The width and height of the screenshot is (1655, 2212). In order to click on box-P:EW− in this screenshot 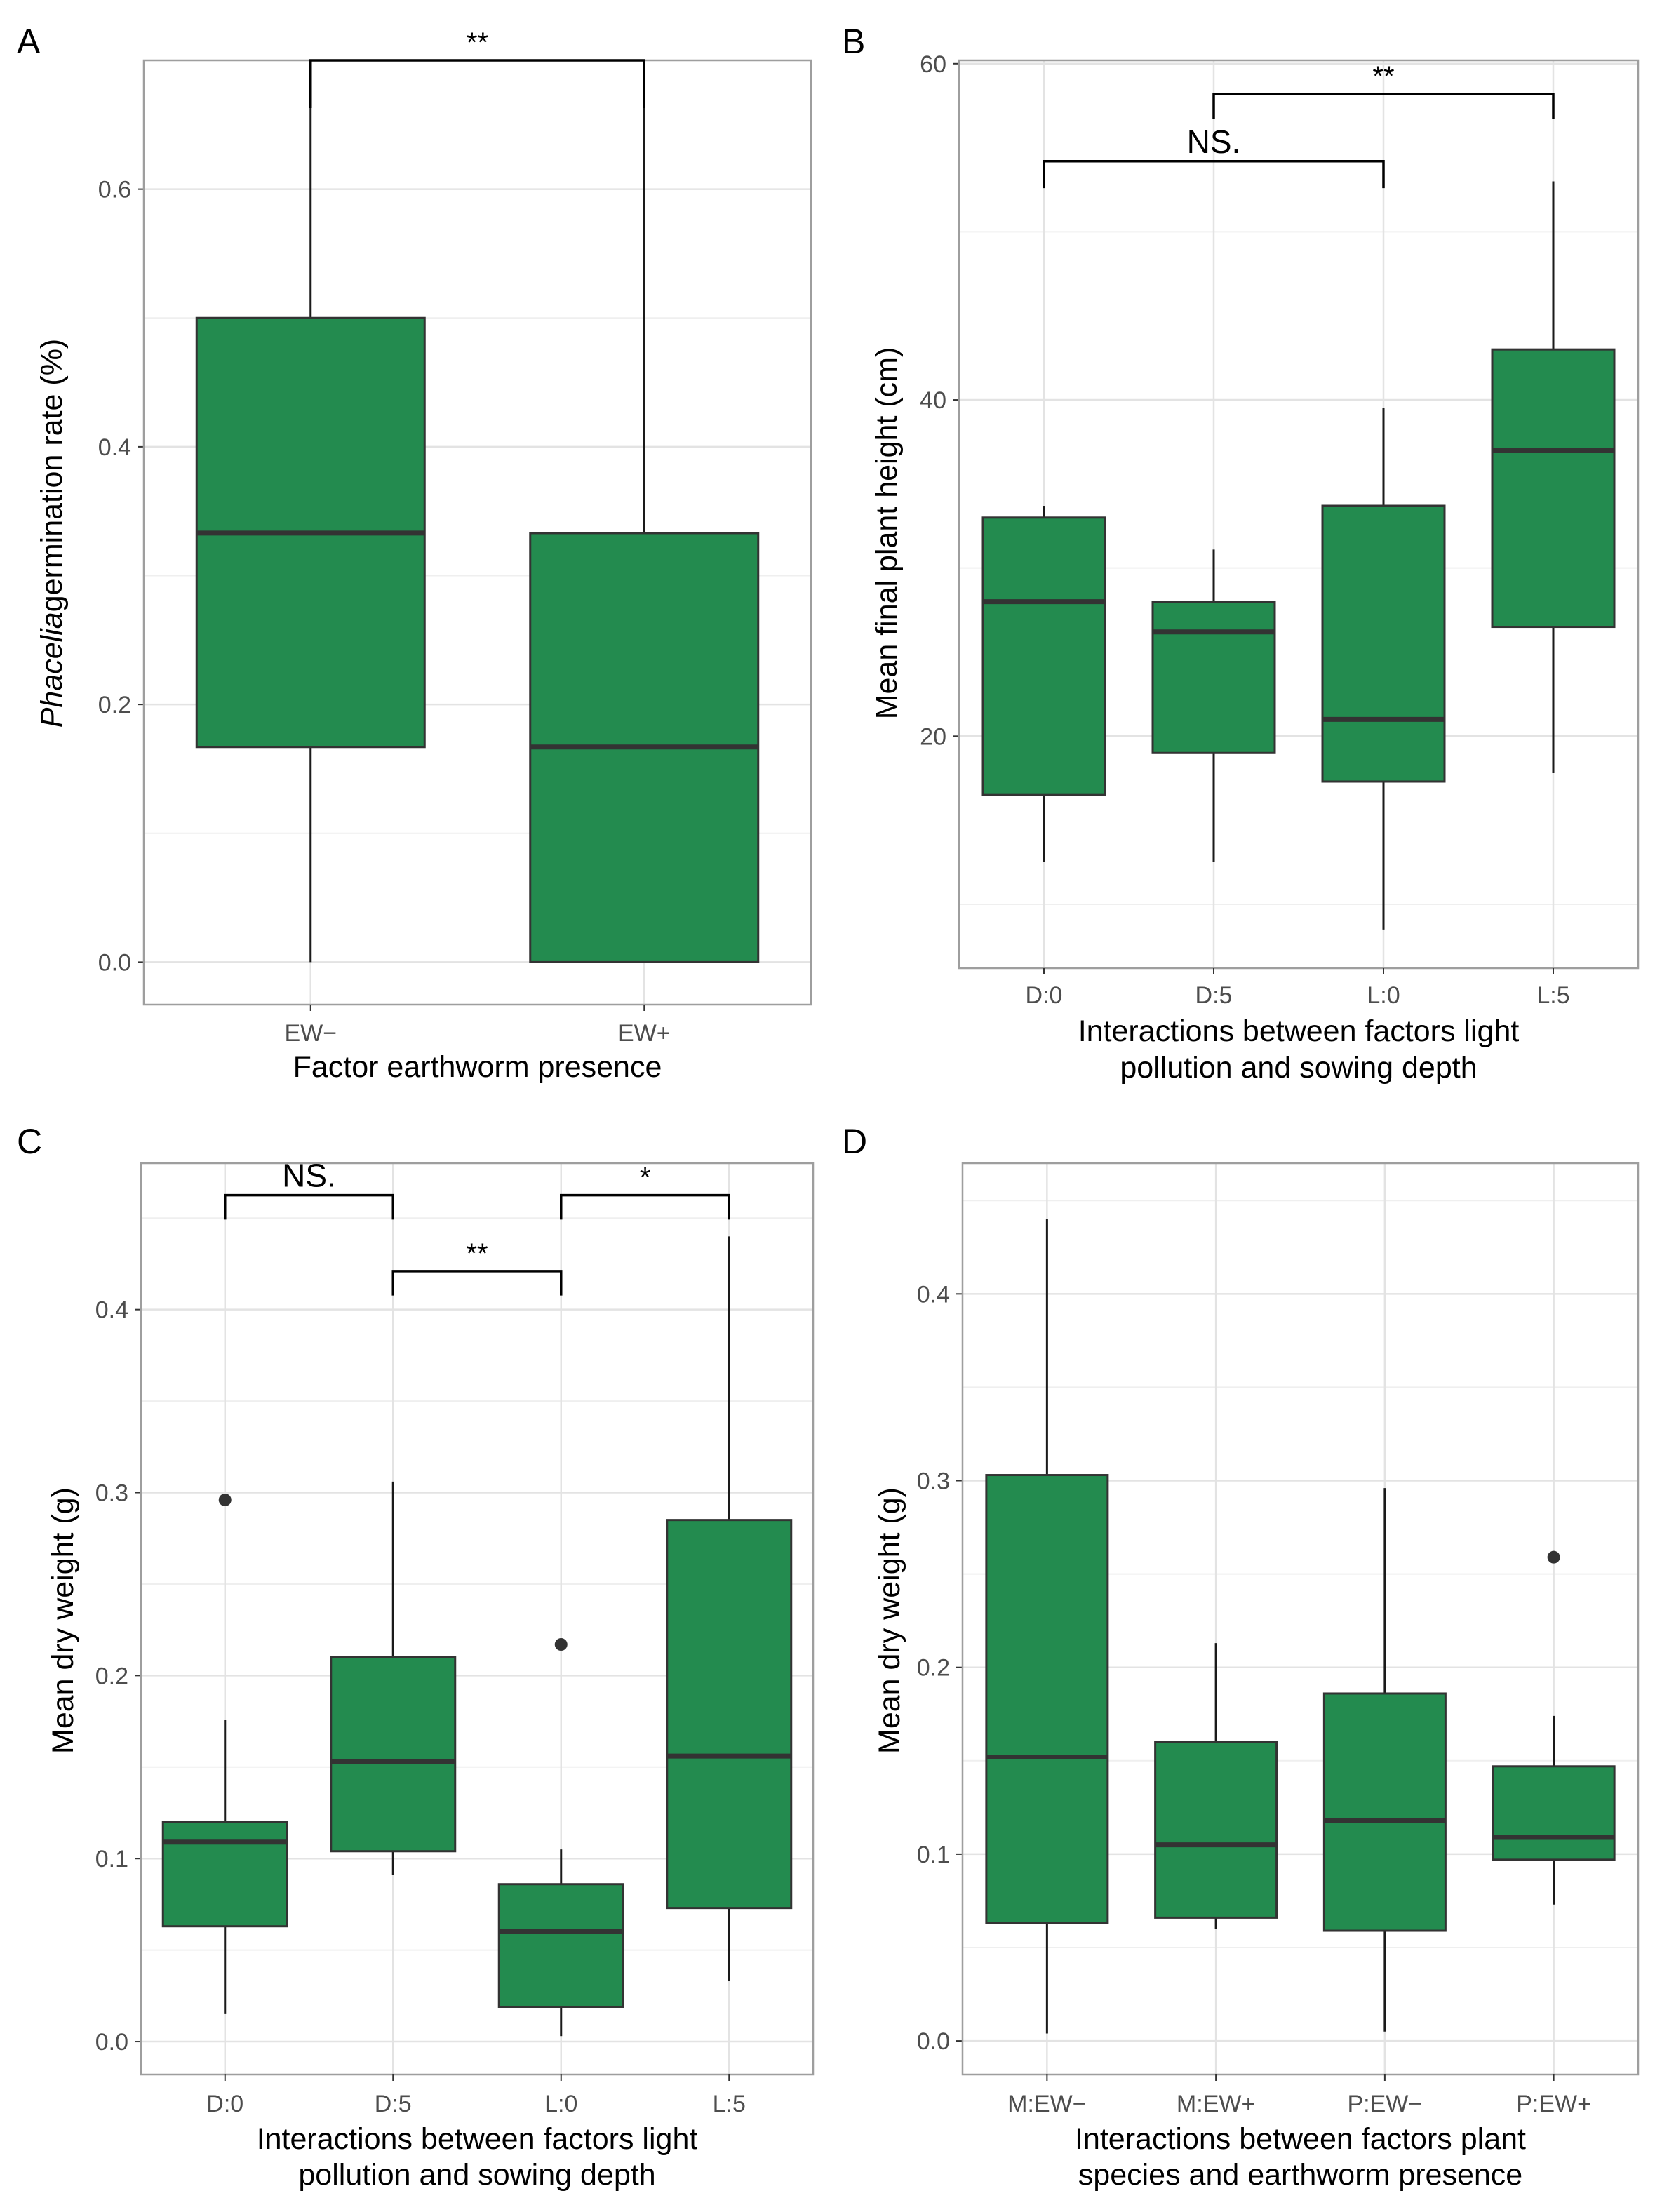, I will do `click(1384, 1760)`.